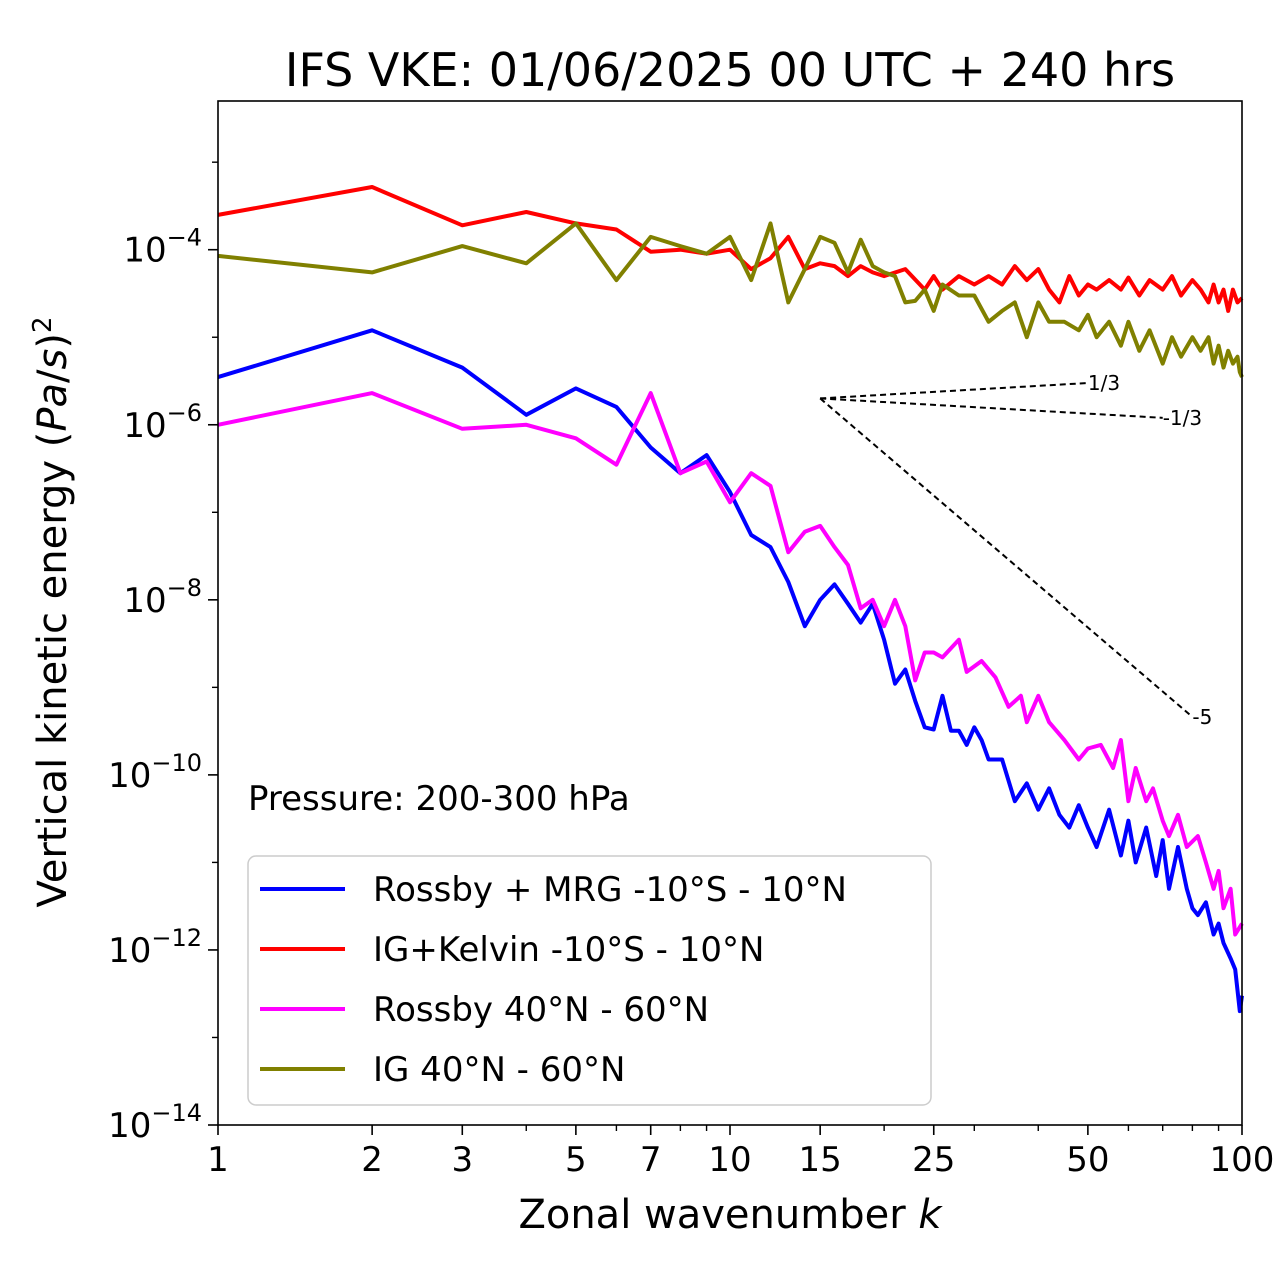 Image resolution: width=1280 pixels, height=1288 pixels. Describe the element at coordinates (541, 1010) in the screenshot. I see `legend-label-3: Rossby 40°N - 60°N` at that location.